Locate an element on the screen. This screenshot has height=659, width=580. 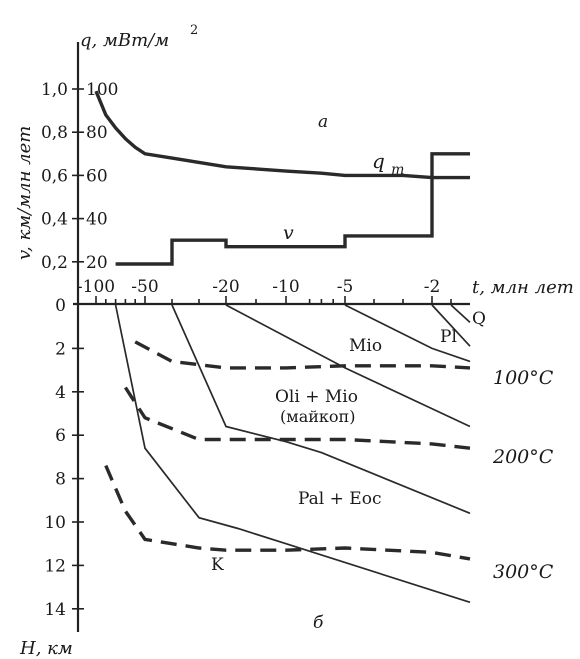
velocity-tick-label: 0,2 is located at coordinates (54, 263).